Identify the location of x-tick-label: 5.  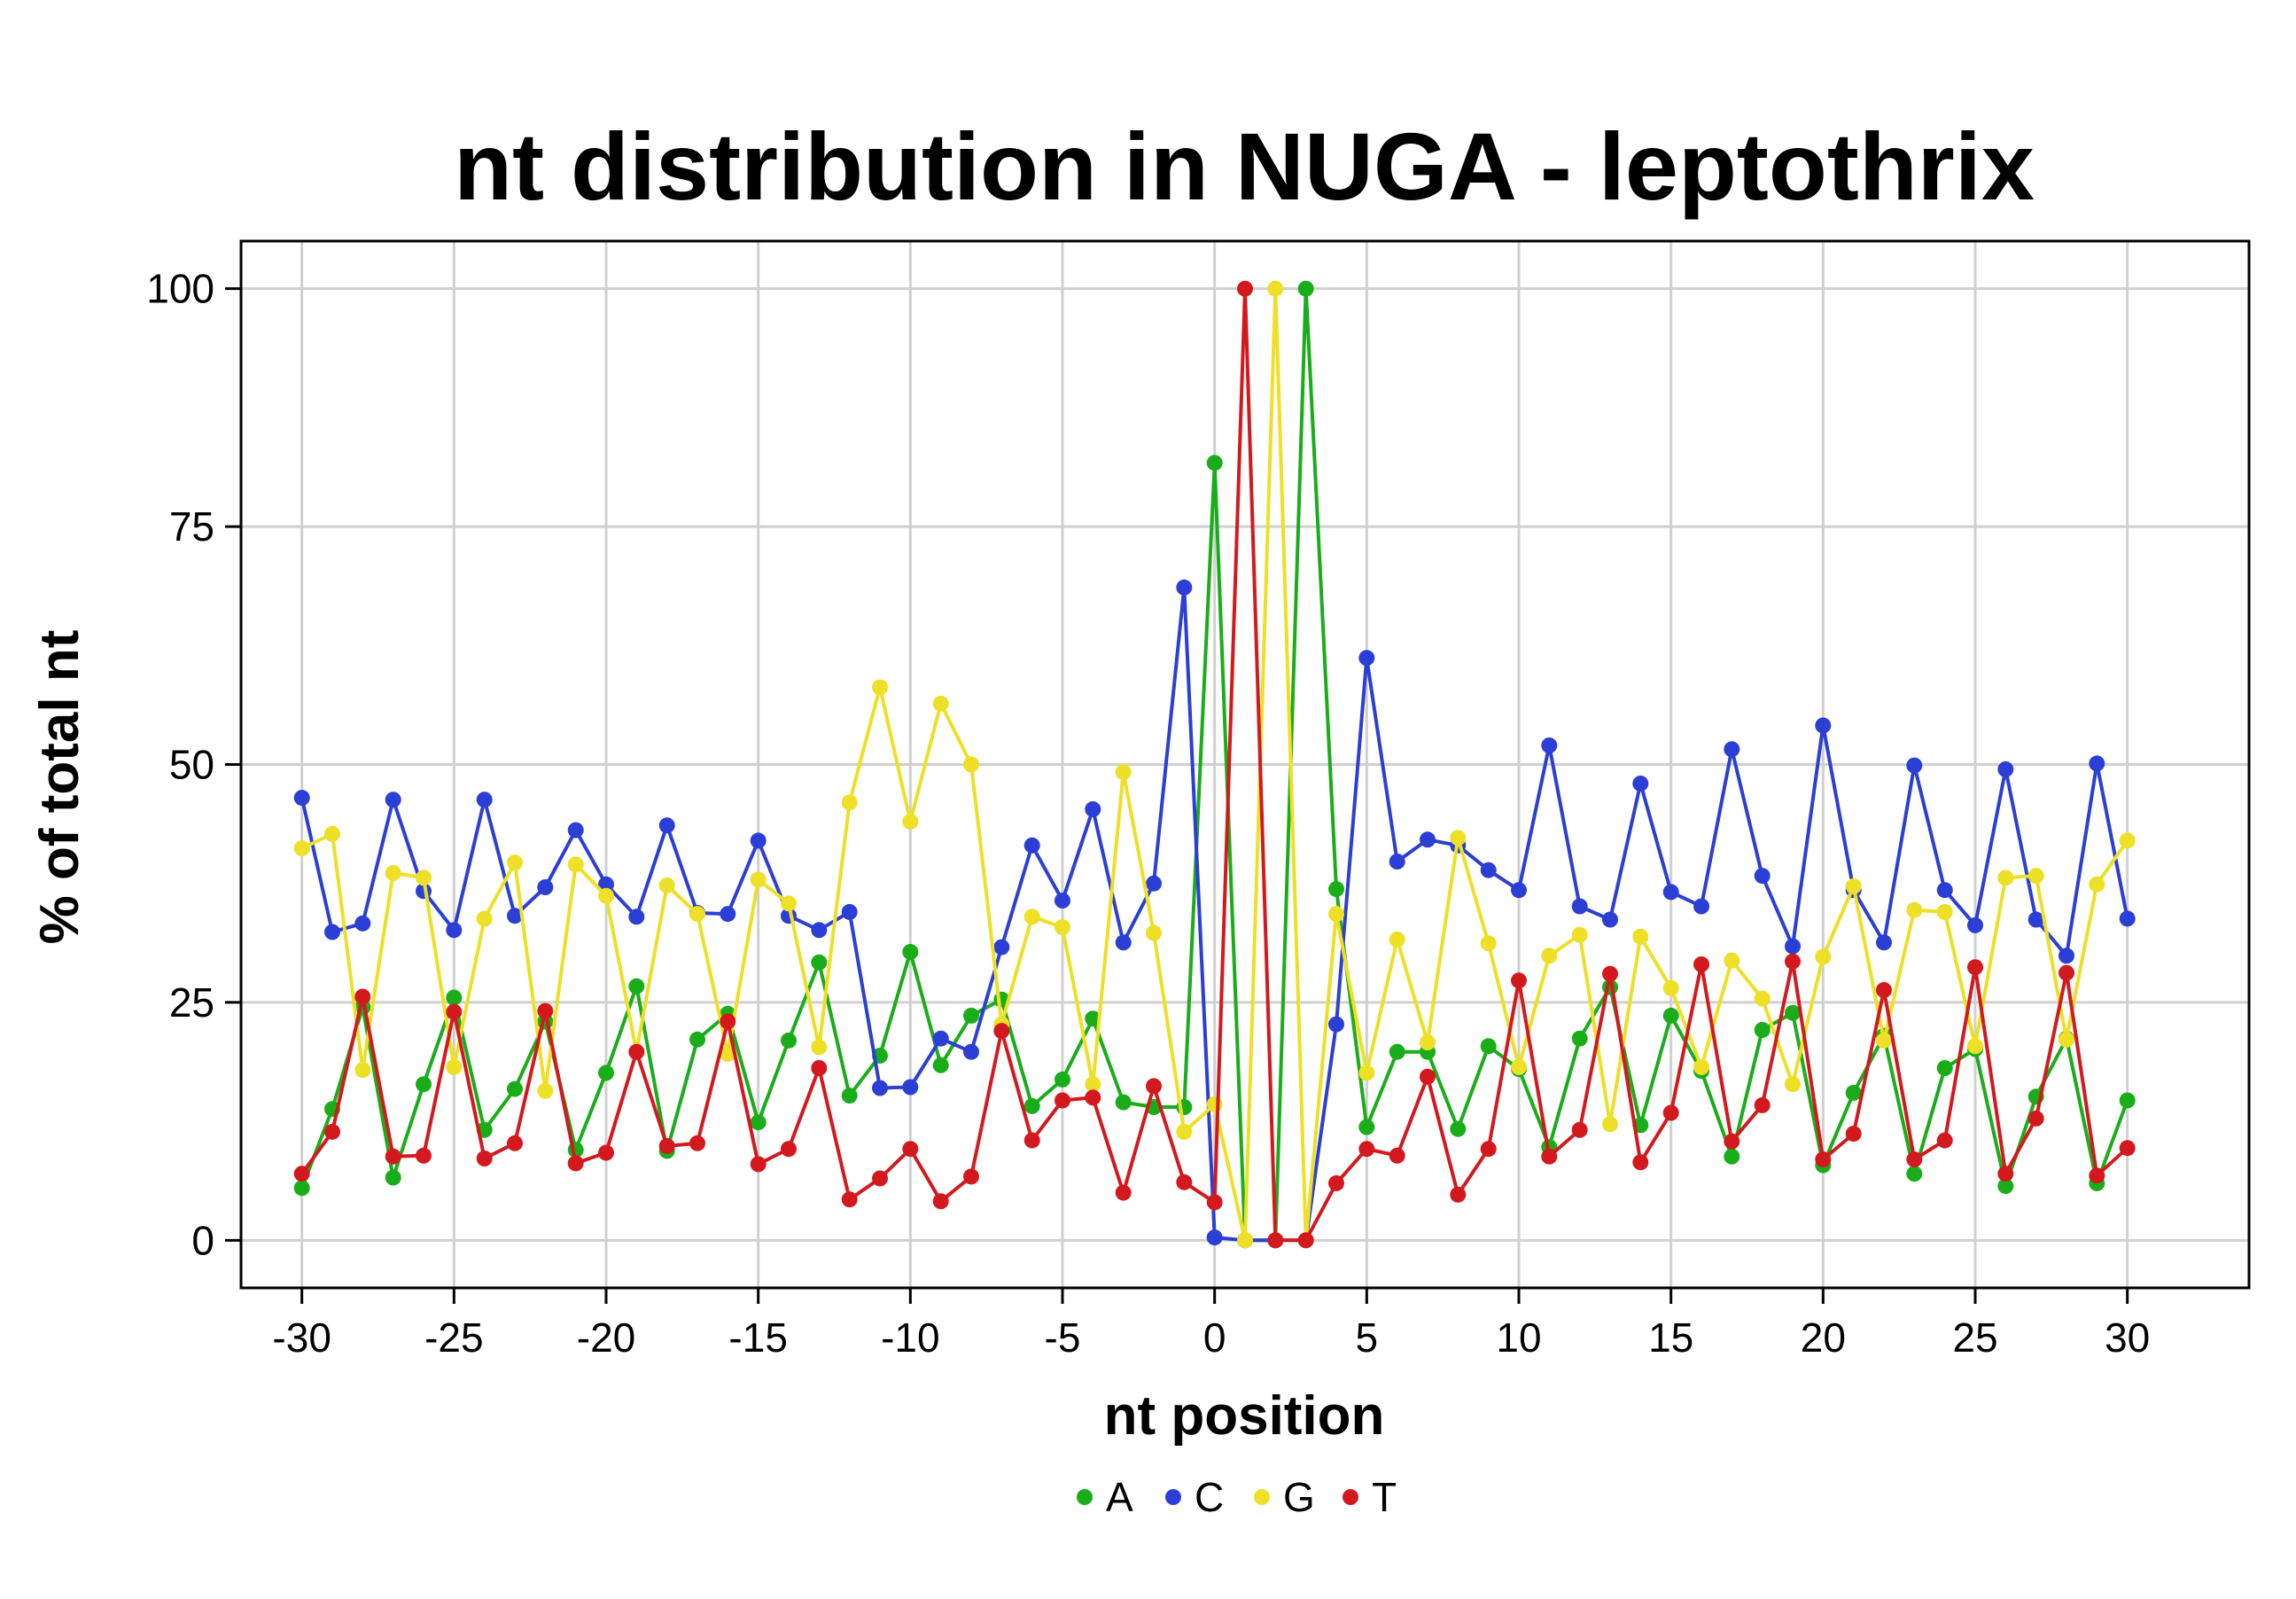
(1367, 1337).